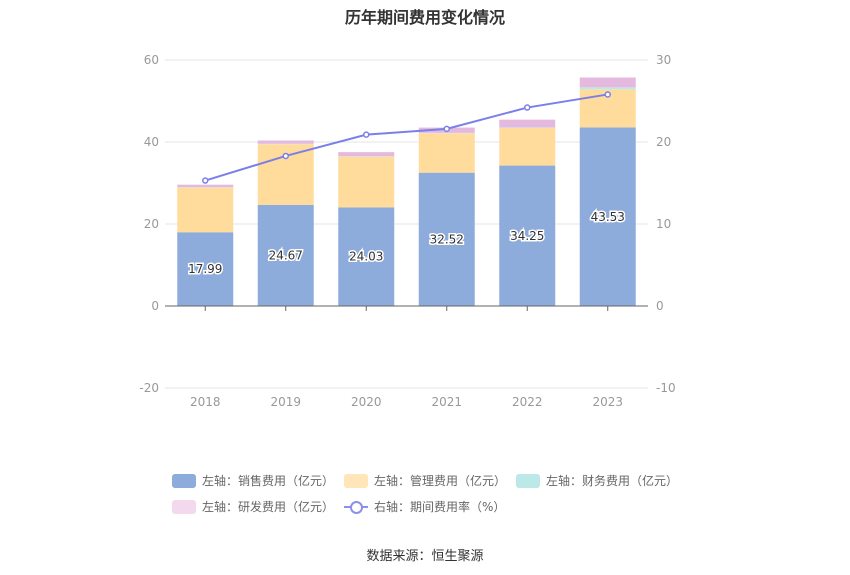 This screenshot has height=575, width=850. I want to click on x-tick-label: 2020, so click(366, 402).